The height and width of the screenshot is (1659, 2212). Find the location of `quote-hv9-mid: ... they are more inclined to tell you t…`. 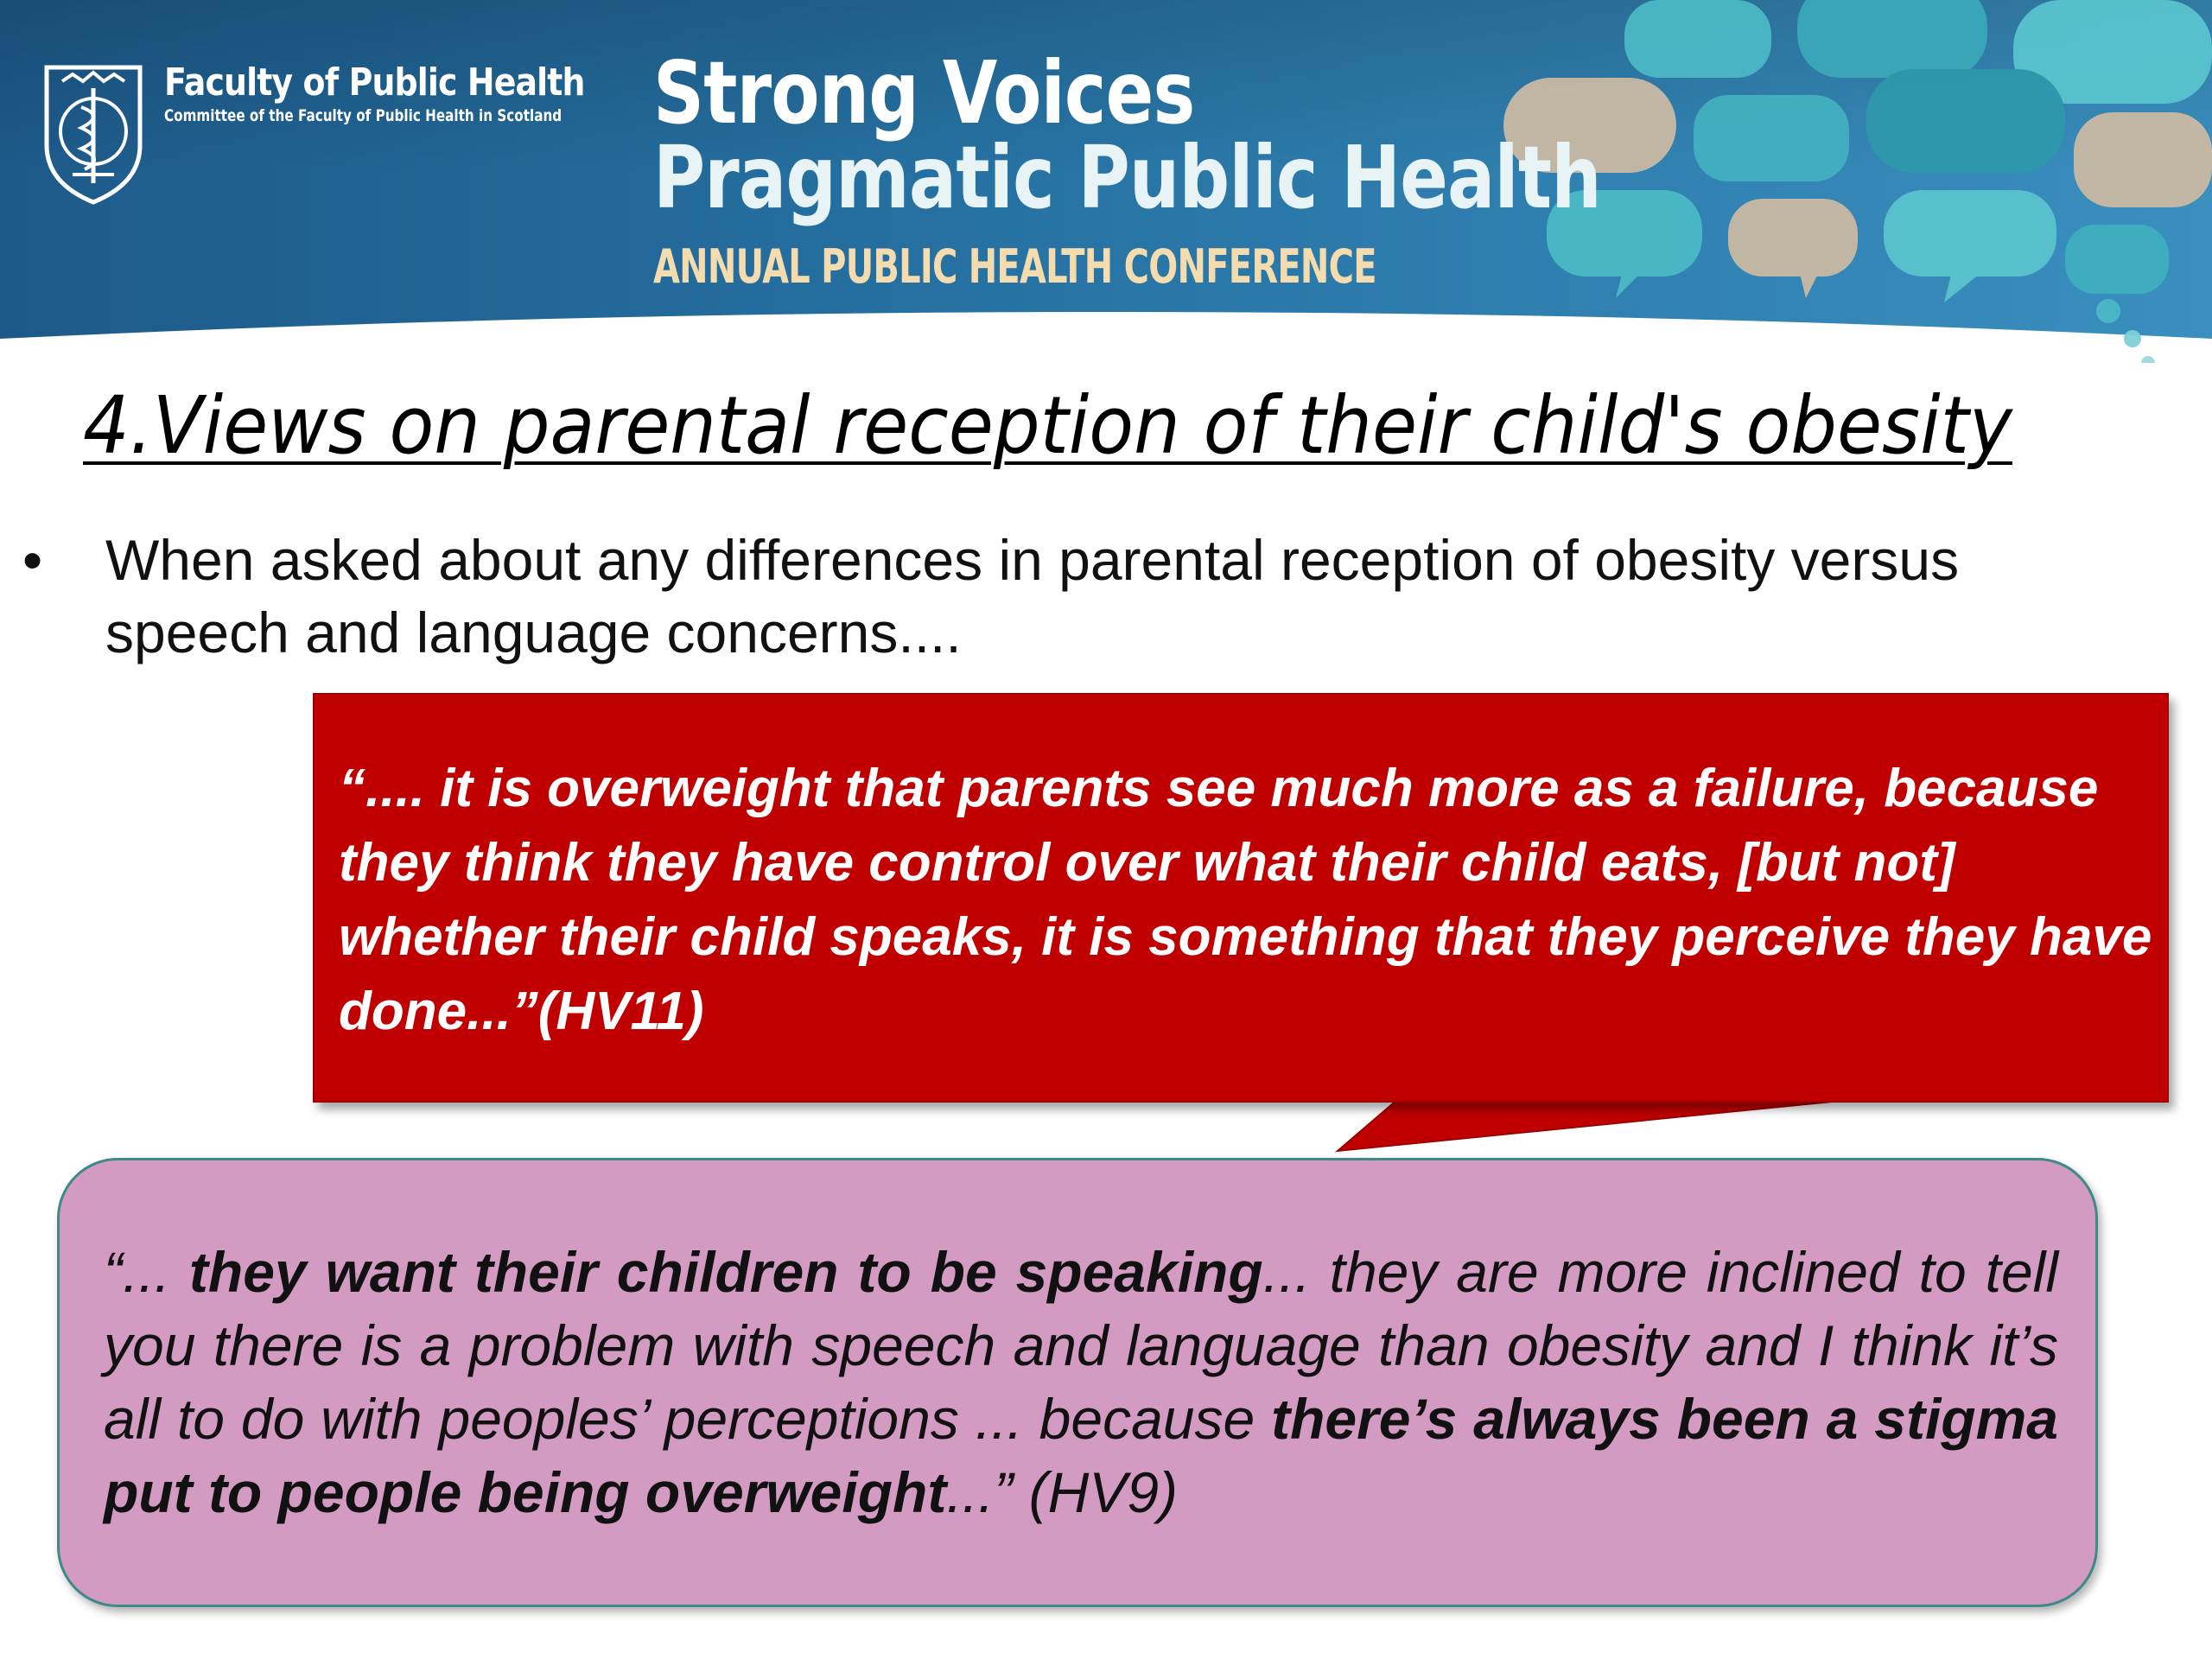

quote-hv9-mid: ... they are more inclined to tell you t… is located at coordinates (1081, 1345).